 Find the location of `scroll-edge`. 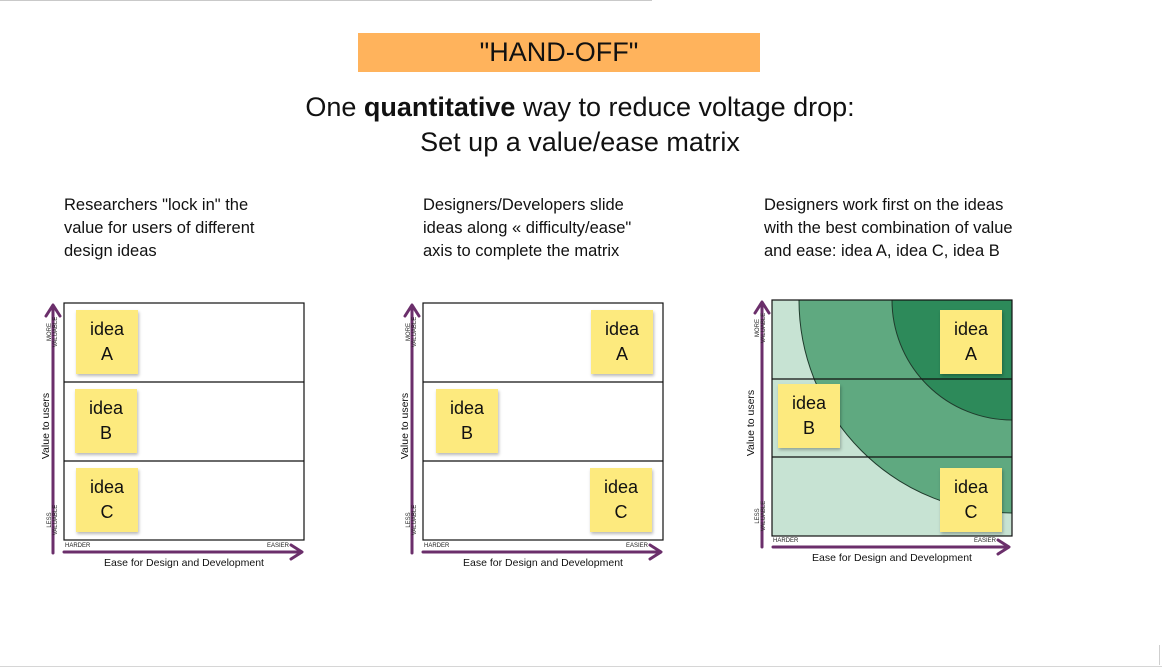

scroll-edge is located at coordinates (1159, 655).